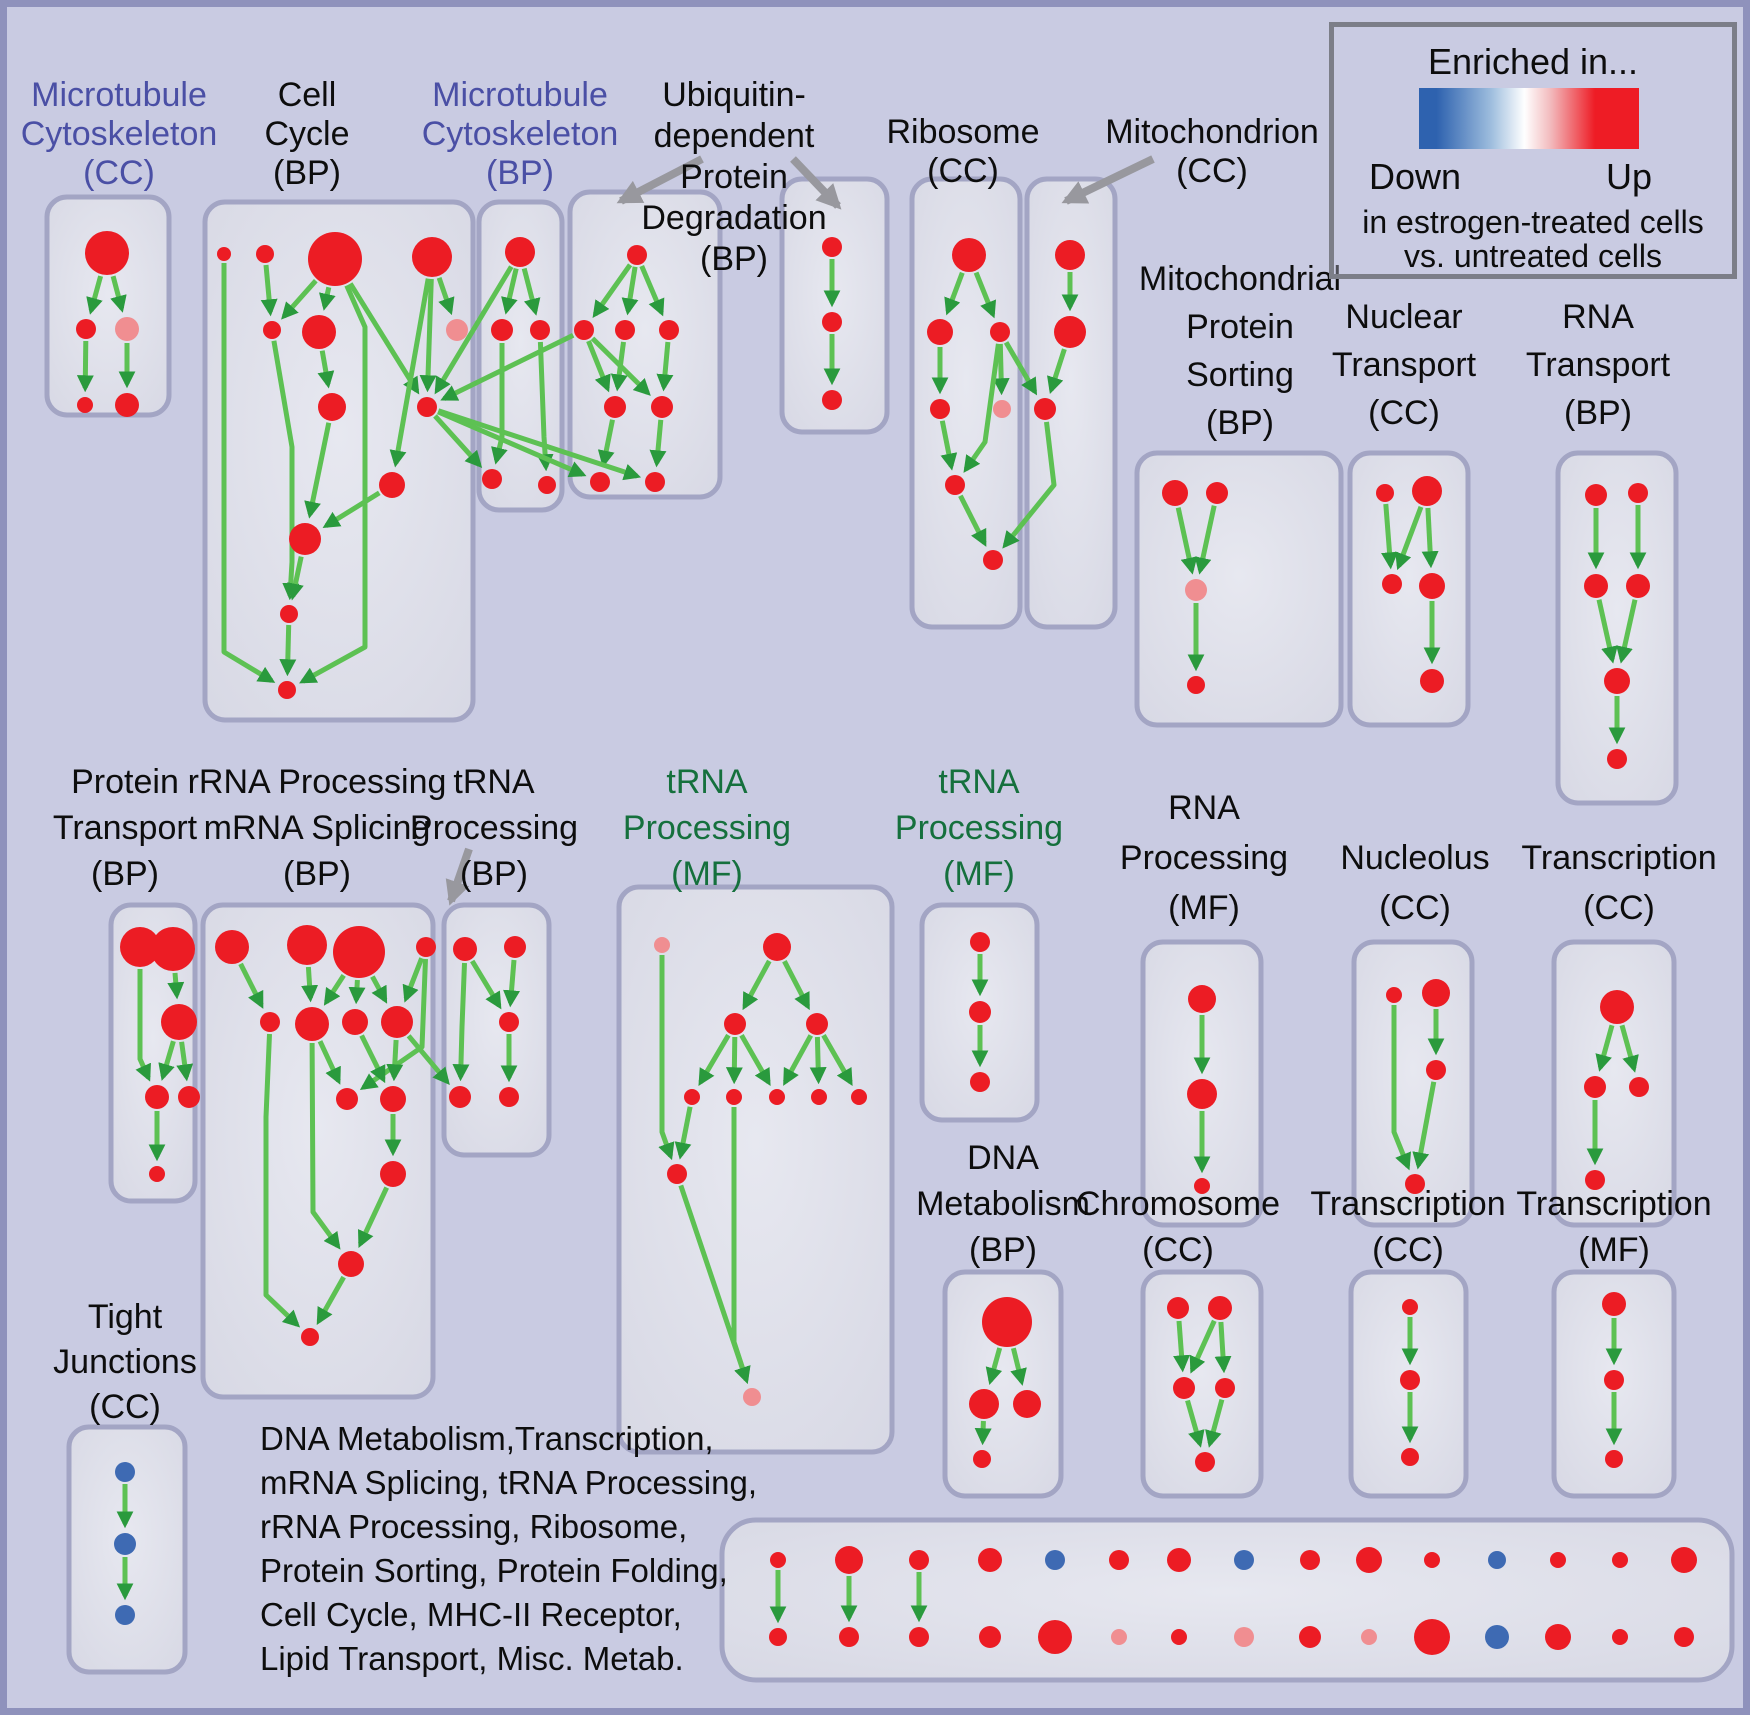 This screenshot has height=1715, width=1750. What do you see at coordinates (993, 560) in the screenshot?
I see `go-term-node-ribo-r6-red` at bounding box center [993, 560].